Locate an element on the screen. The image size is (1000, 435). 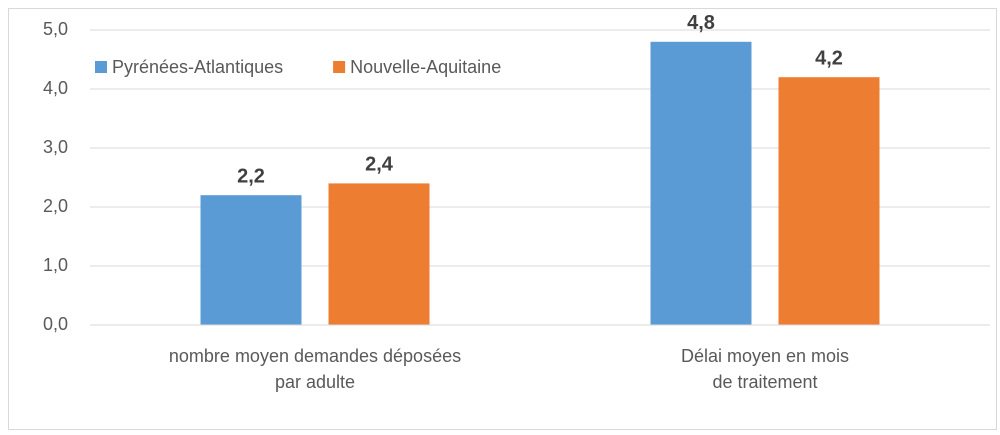
legend-label: Nouvelle-Aquitaine is located at coordinates (425, 67).